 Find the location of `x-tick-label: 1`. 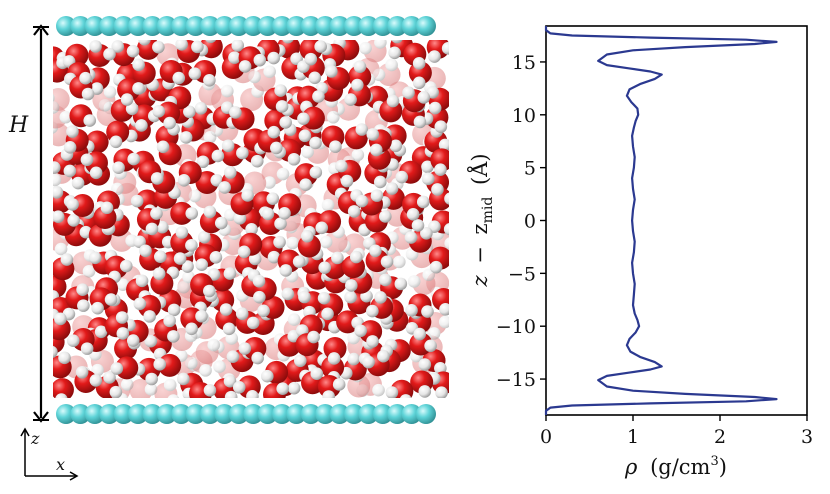

x-tick-label: 1 is located at coordinates (633, 437).